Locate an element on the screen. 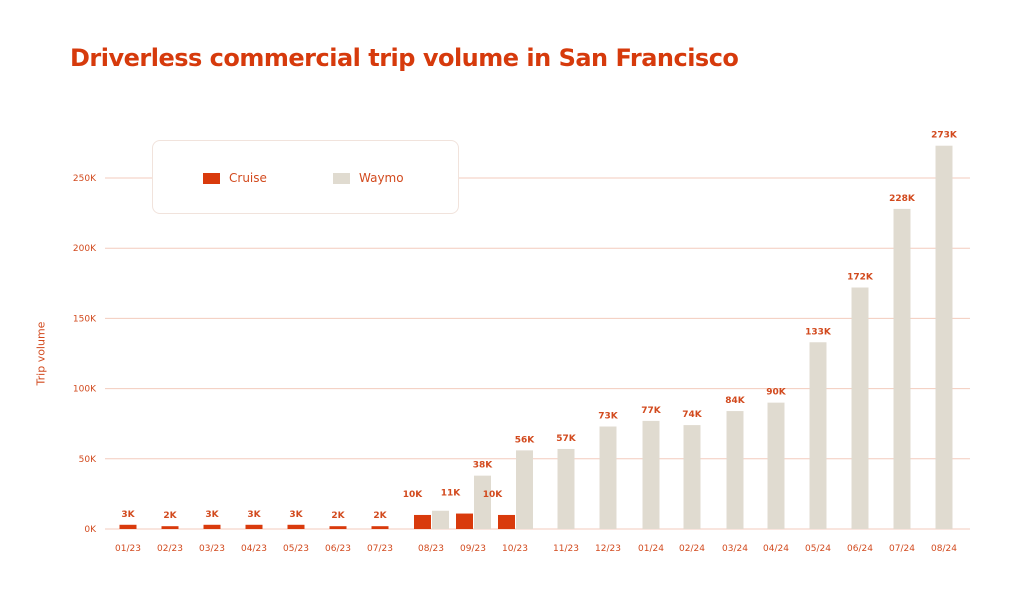 The image size is (1024, 608). data-label: 133K is located at coordinates (818, 332).